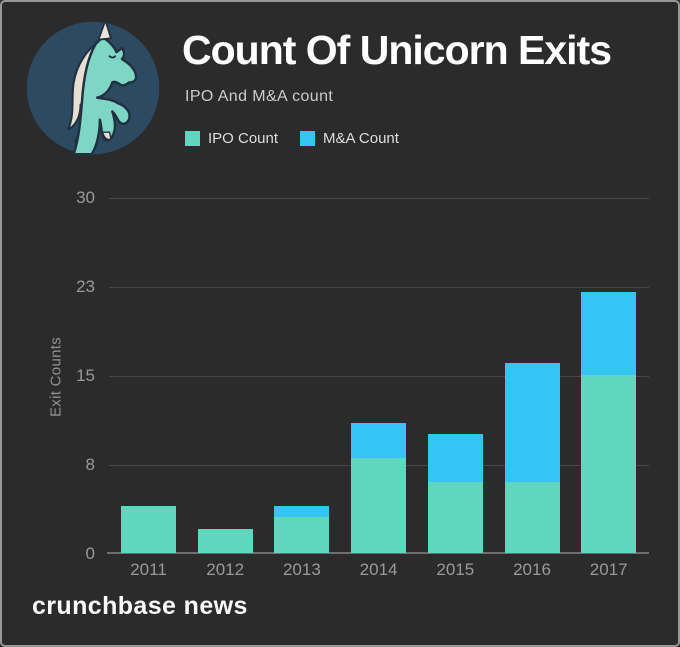  Describe the element at coordinates (292, 138) in the screenshot. I see `chart-legend: IPO Count M&A Count` at that location.